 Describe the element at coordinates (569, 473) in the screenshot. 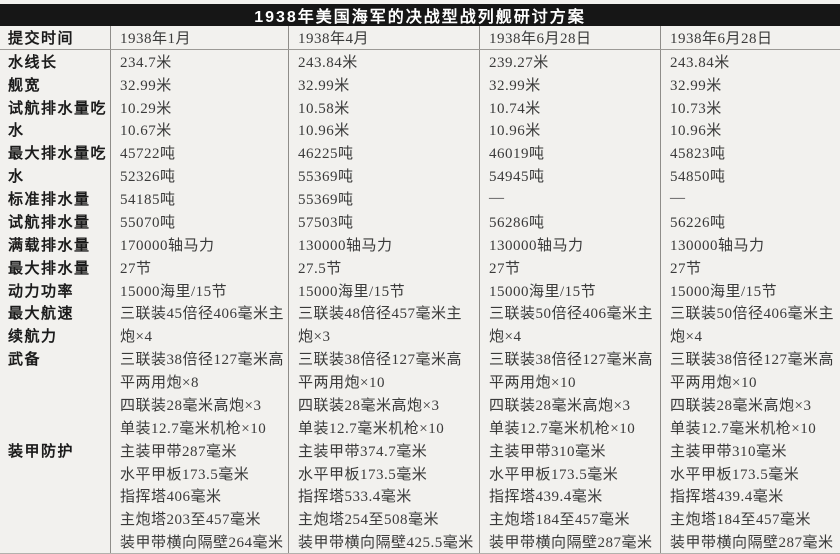

I see `spec-cell-c3: 水平甲板173.5毫米` at that location.